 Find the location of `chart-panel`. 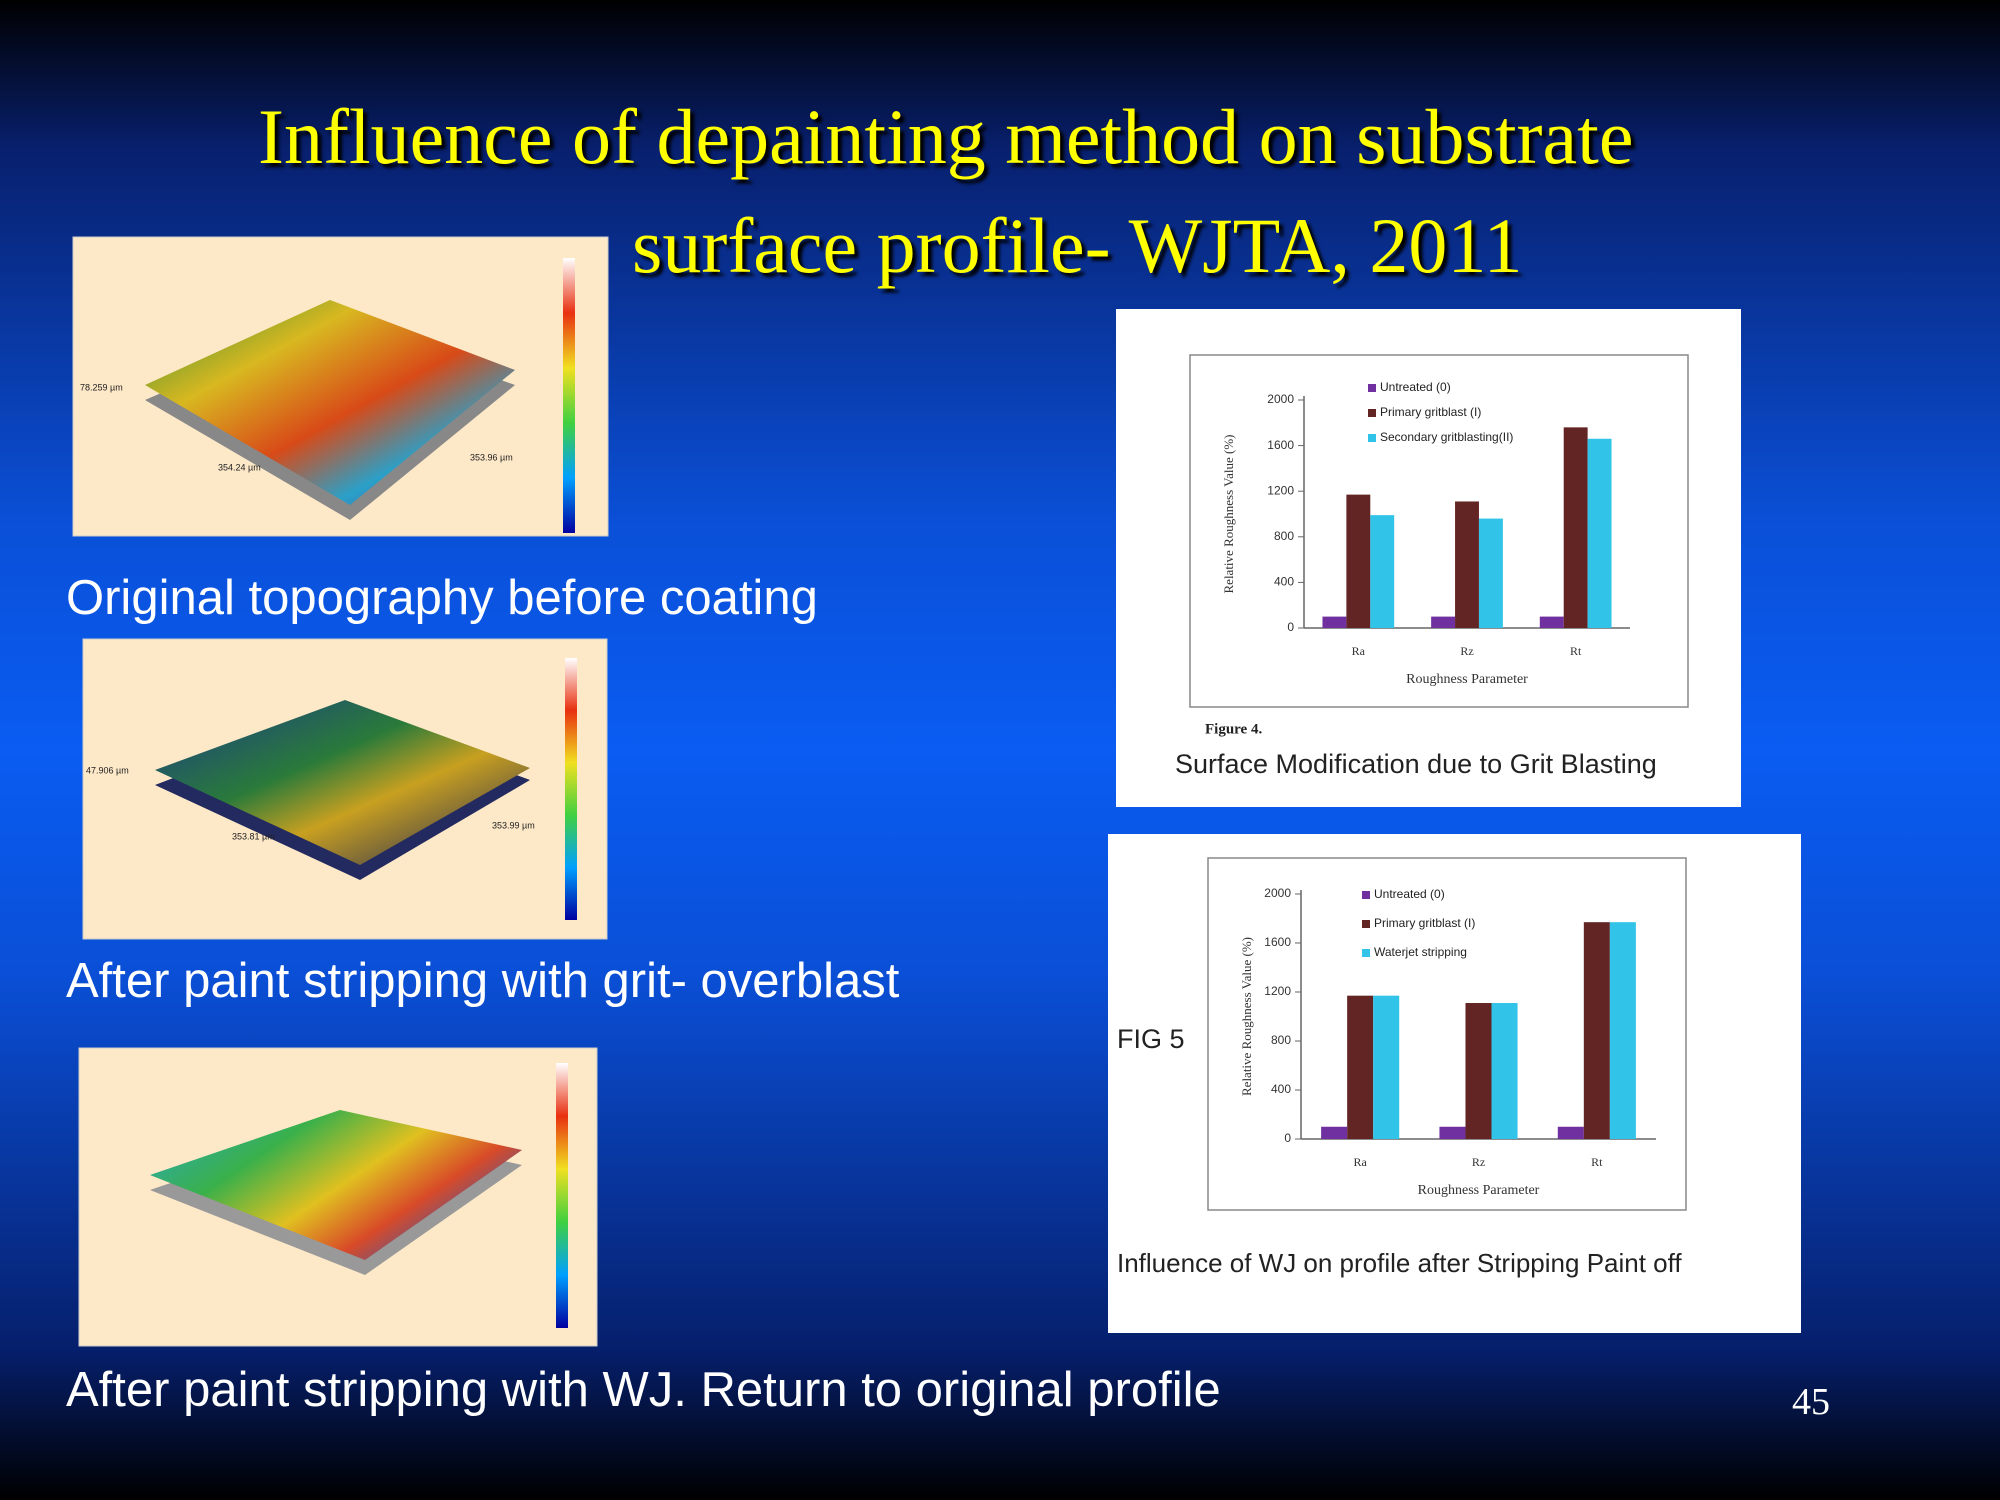

chart-panel is located at coordinates (1428, 558).